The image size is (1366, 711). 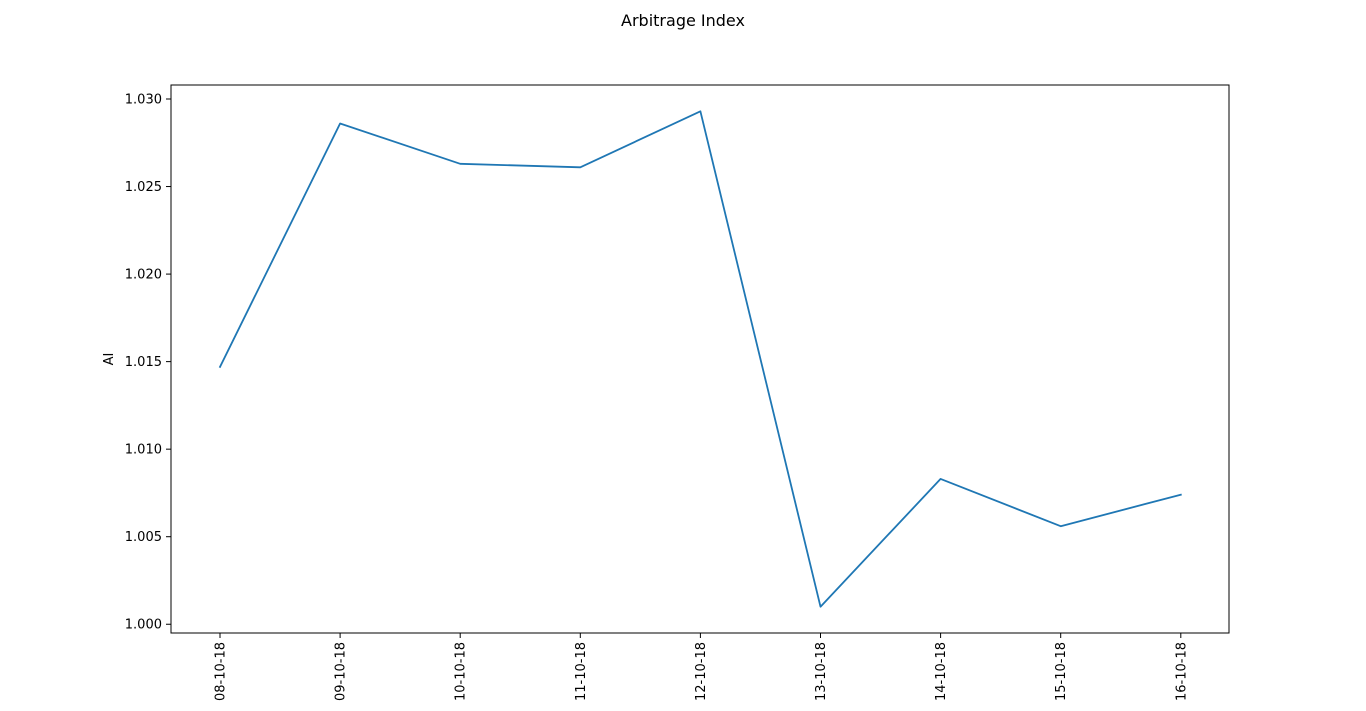 I want to click on y-tick-label: 1.010, so click(x=143, y=450).